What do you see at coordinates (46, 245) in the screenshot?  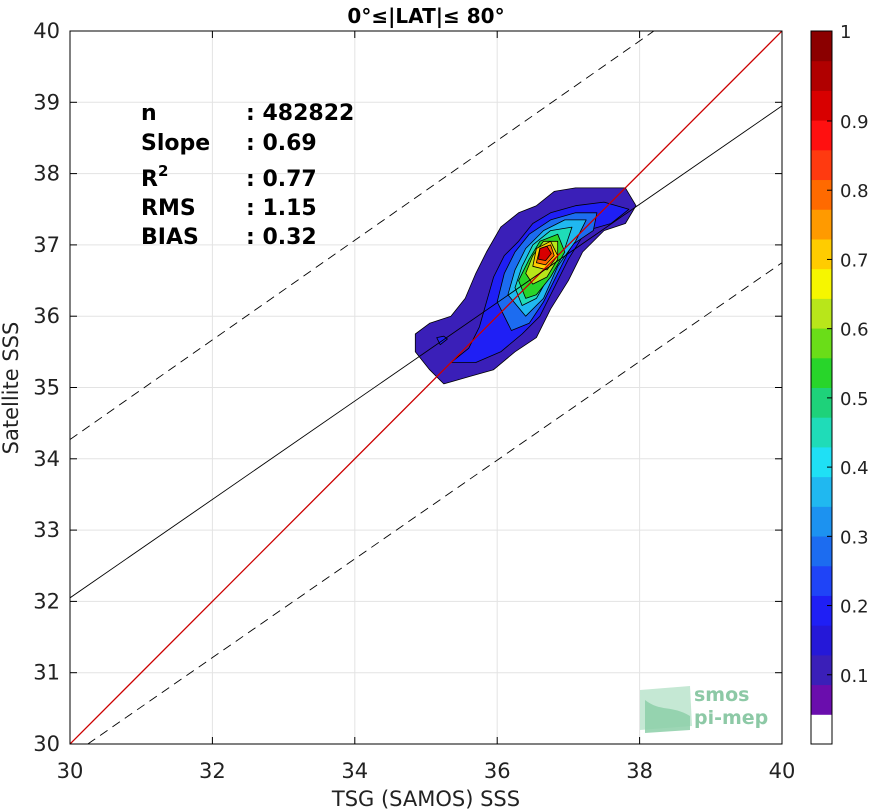 I see `y-tick-label-7: 37` at bounding box center [46, 245].